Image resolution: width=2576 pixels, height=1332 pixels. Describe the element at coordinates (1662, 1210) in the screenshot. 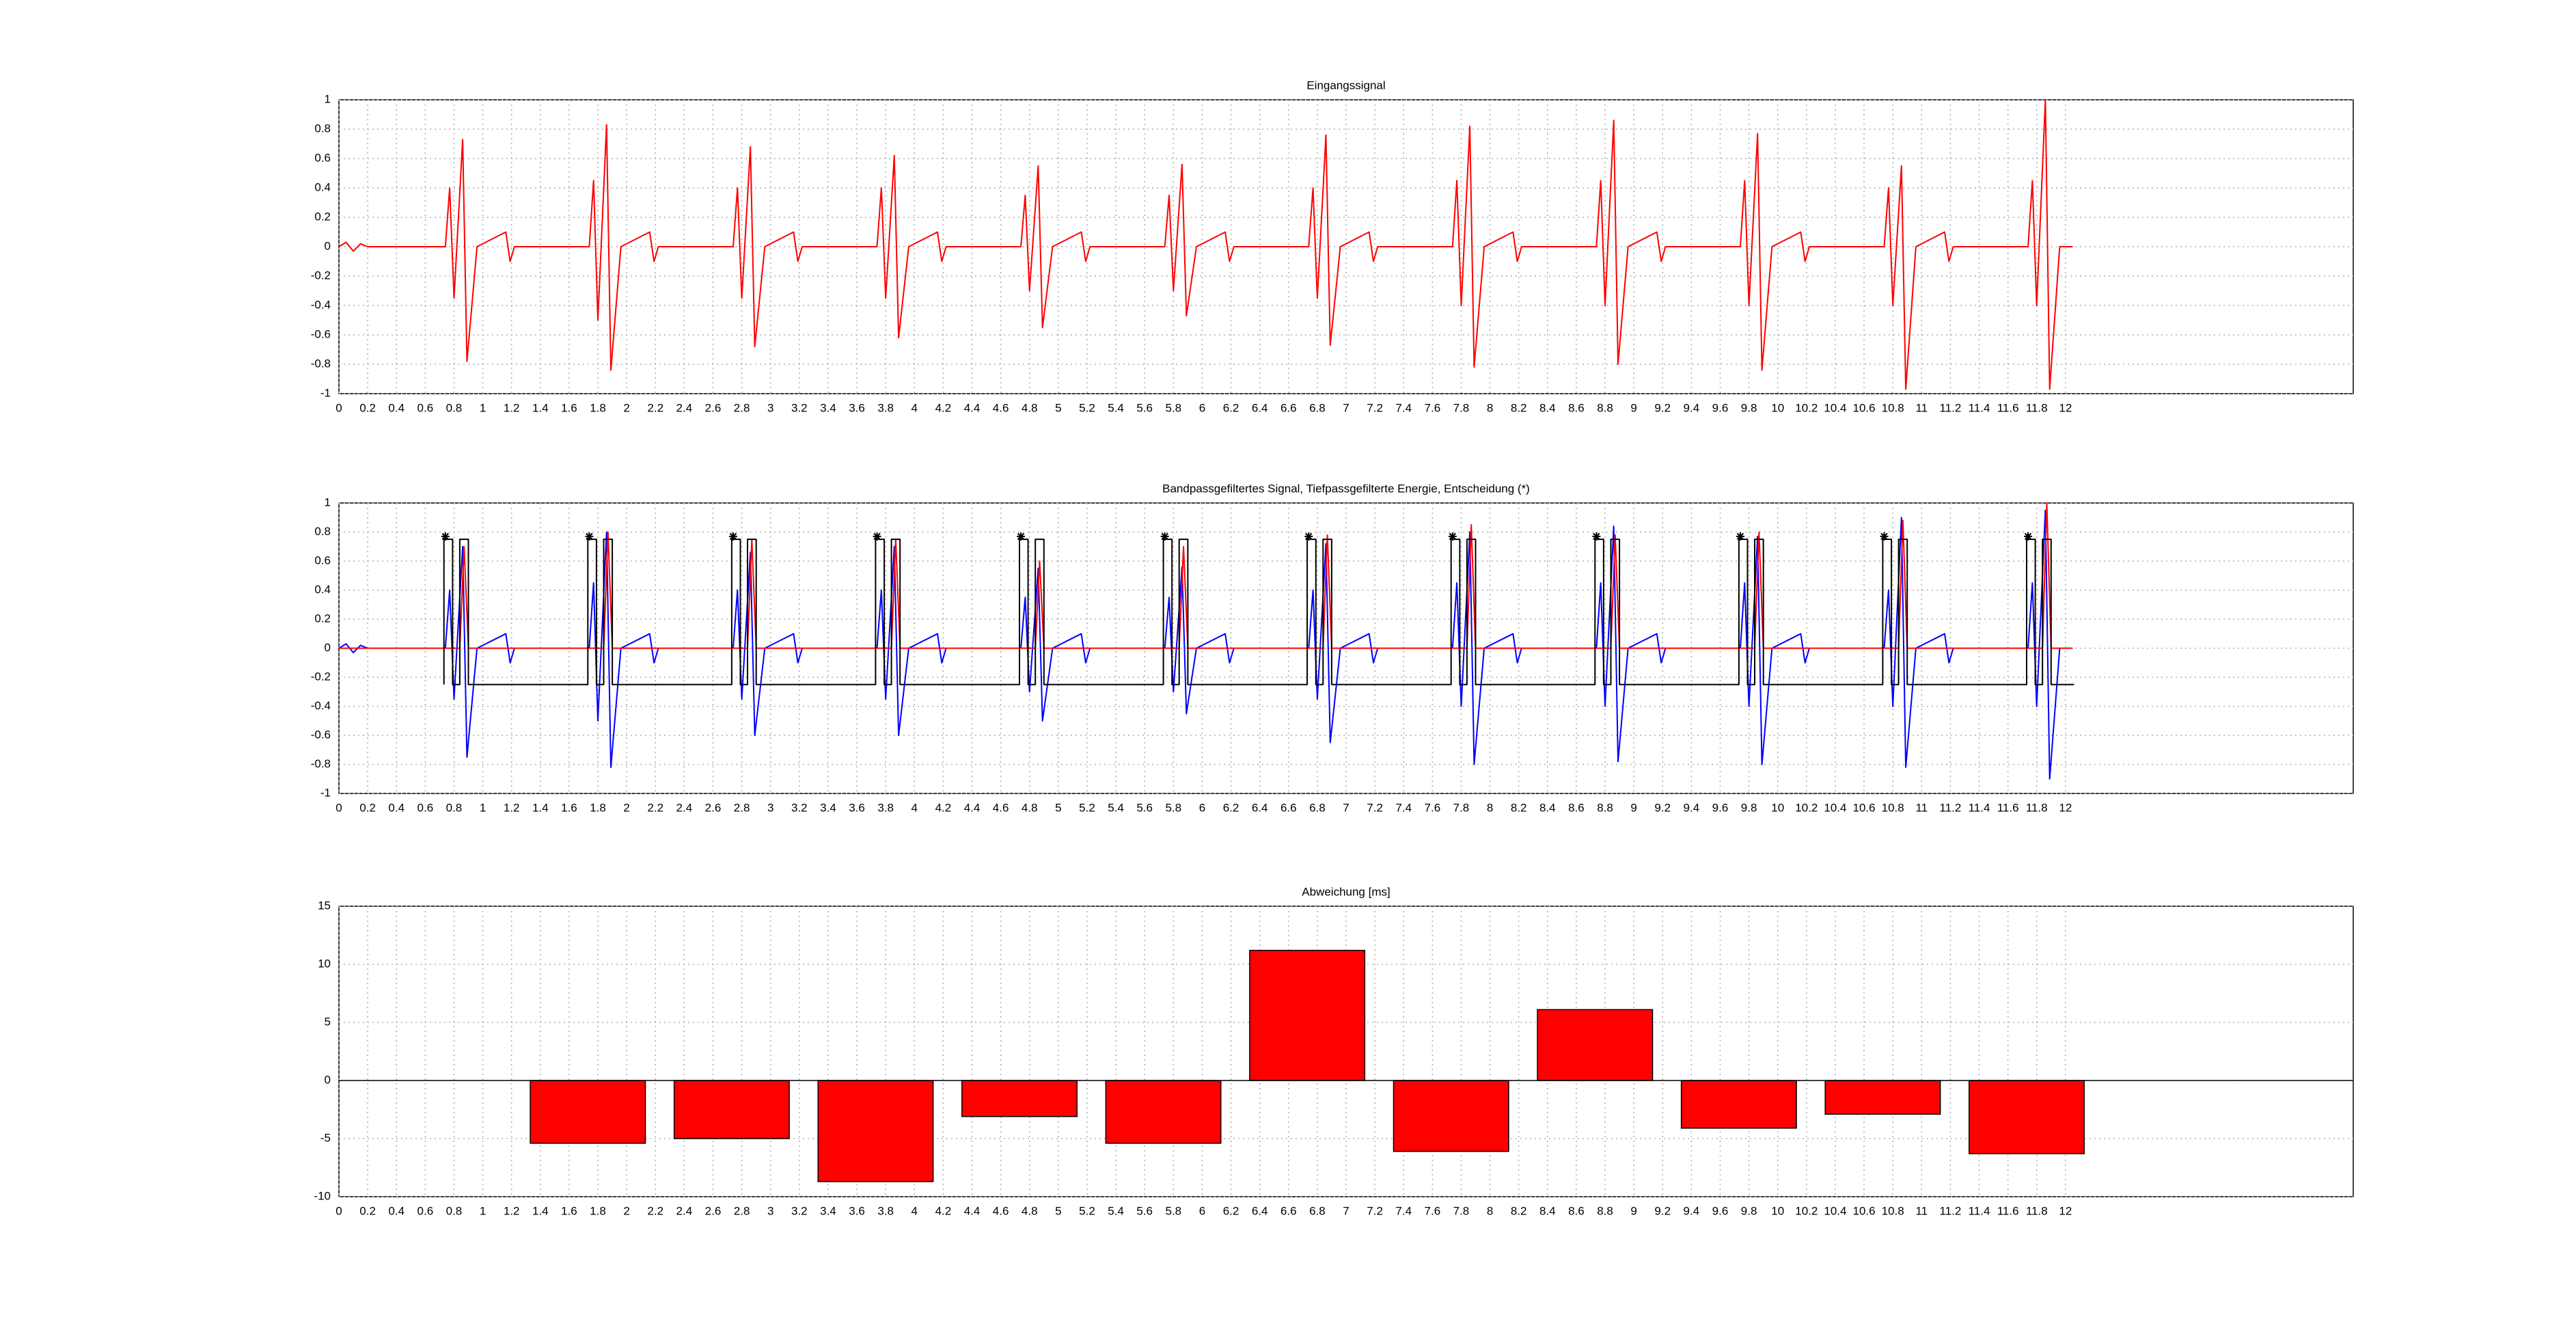

I see `x-tick-label: 9.2` at that location.